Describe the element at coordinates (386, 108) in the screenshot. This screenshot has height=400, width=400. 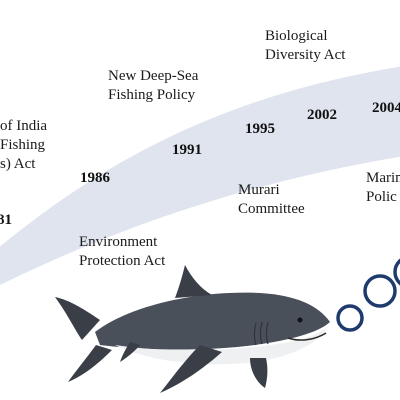
I see `year-label: 2004` at that location.